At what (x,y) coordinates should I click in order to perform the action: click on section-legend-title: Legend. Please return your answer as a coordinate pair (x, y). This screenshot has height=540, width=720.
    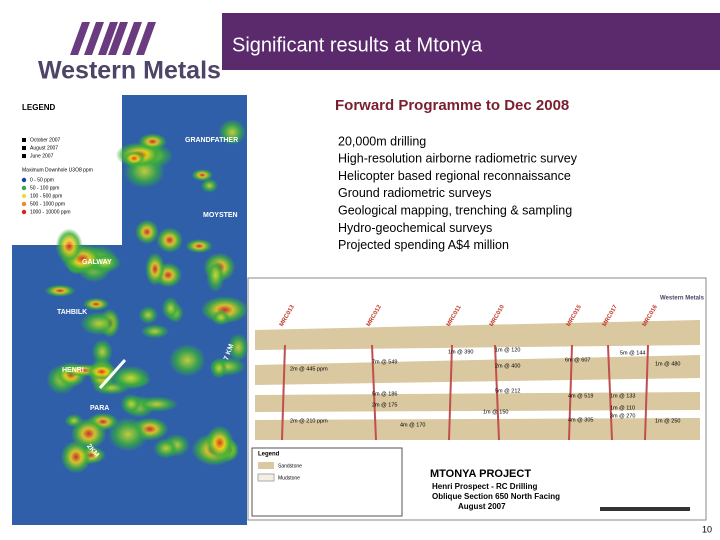
    Looking at the image, I should click on (269, 455).